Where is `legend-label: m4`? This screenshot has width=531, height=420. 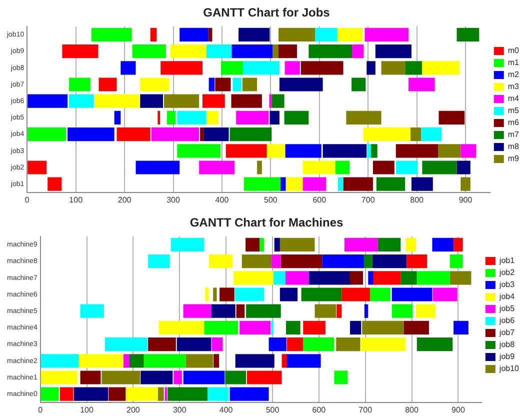
legend-label: m4 is located at coordinates (514, 99).